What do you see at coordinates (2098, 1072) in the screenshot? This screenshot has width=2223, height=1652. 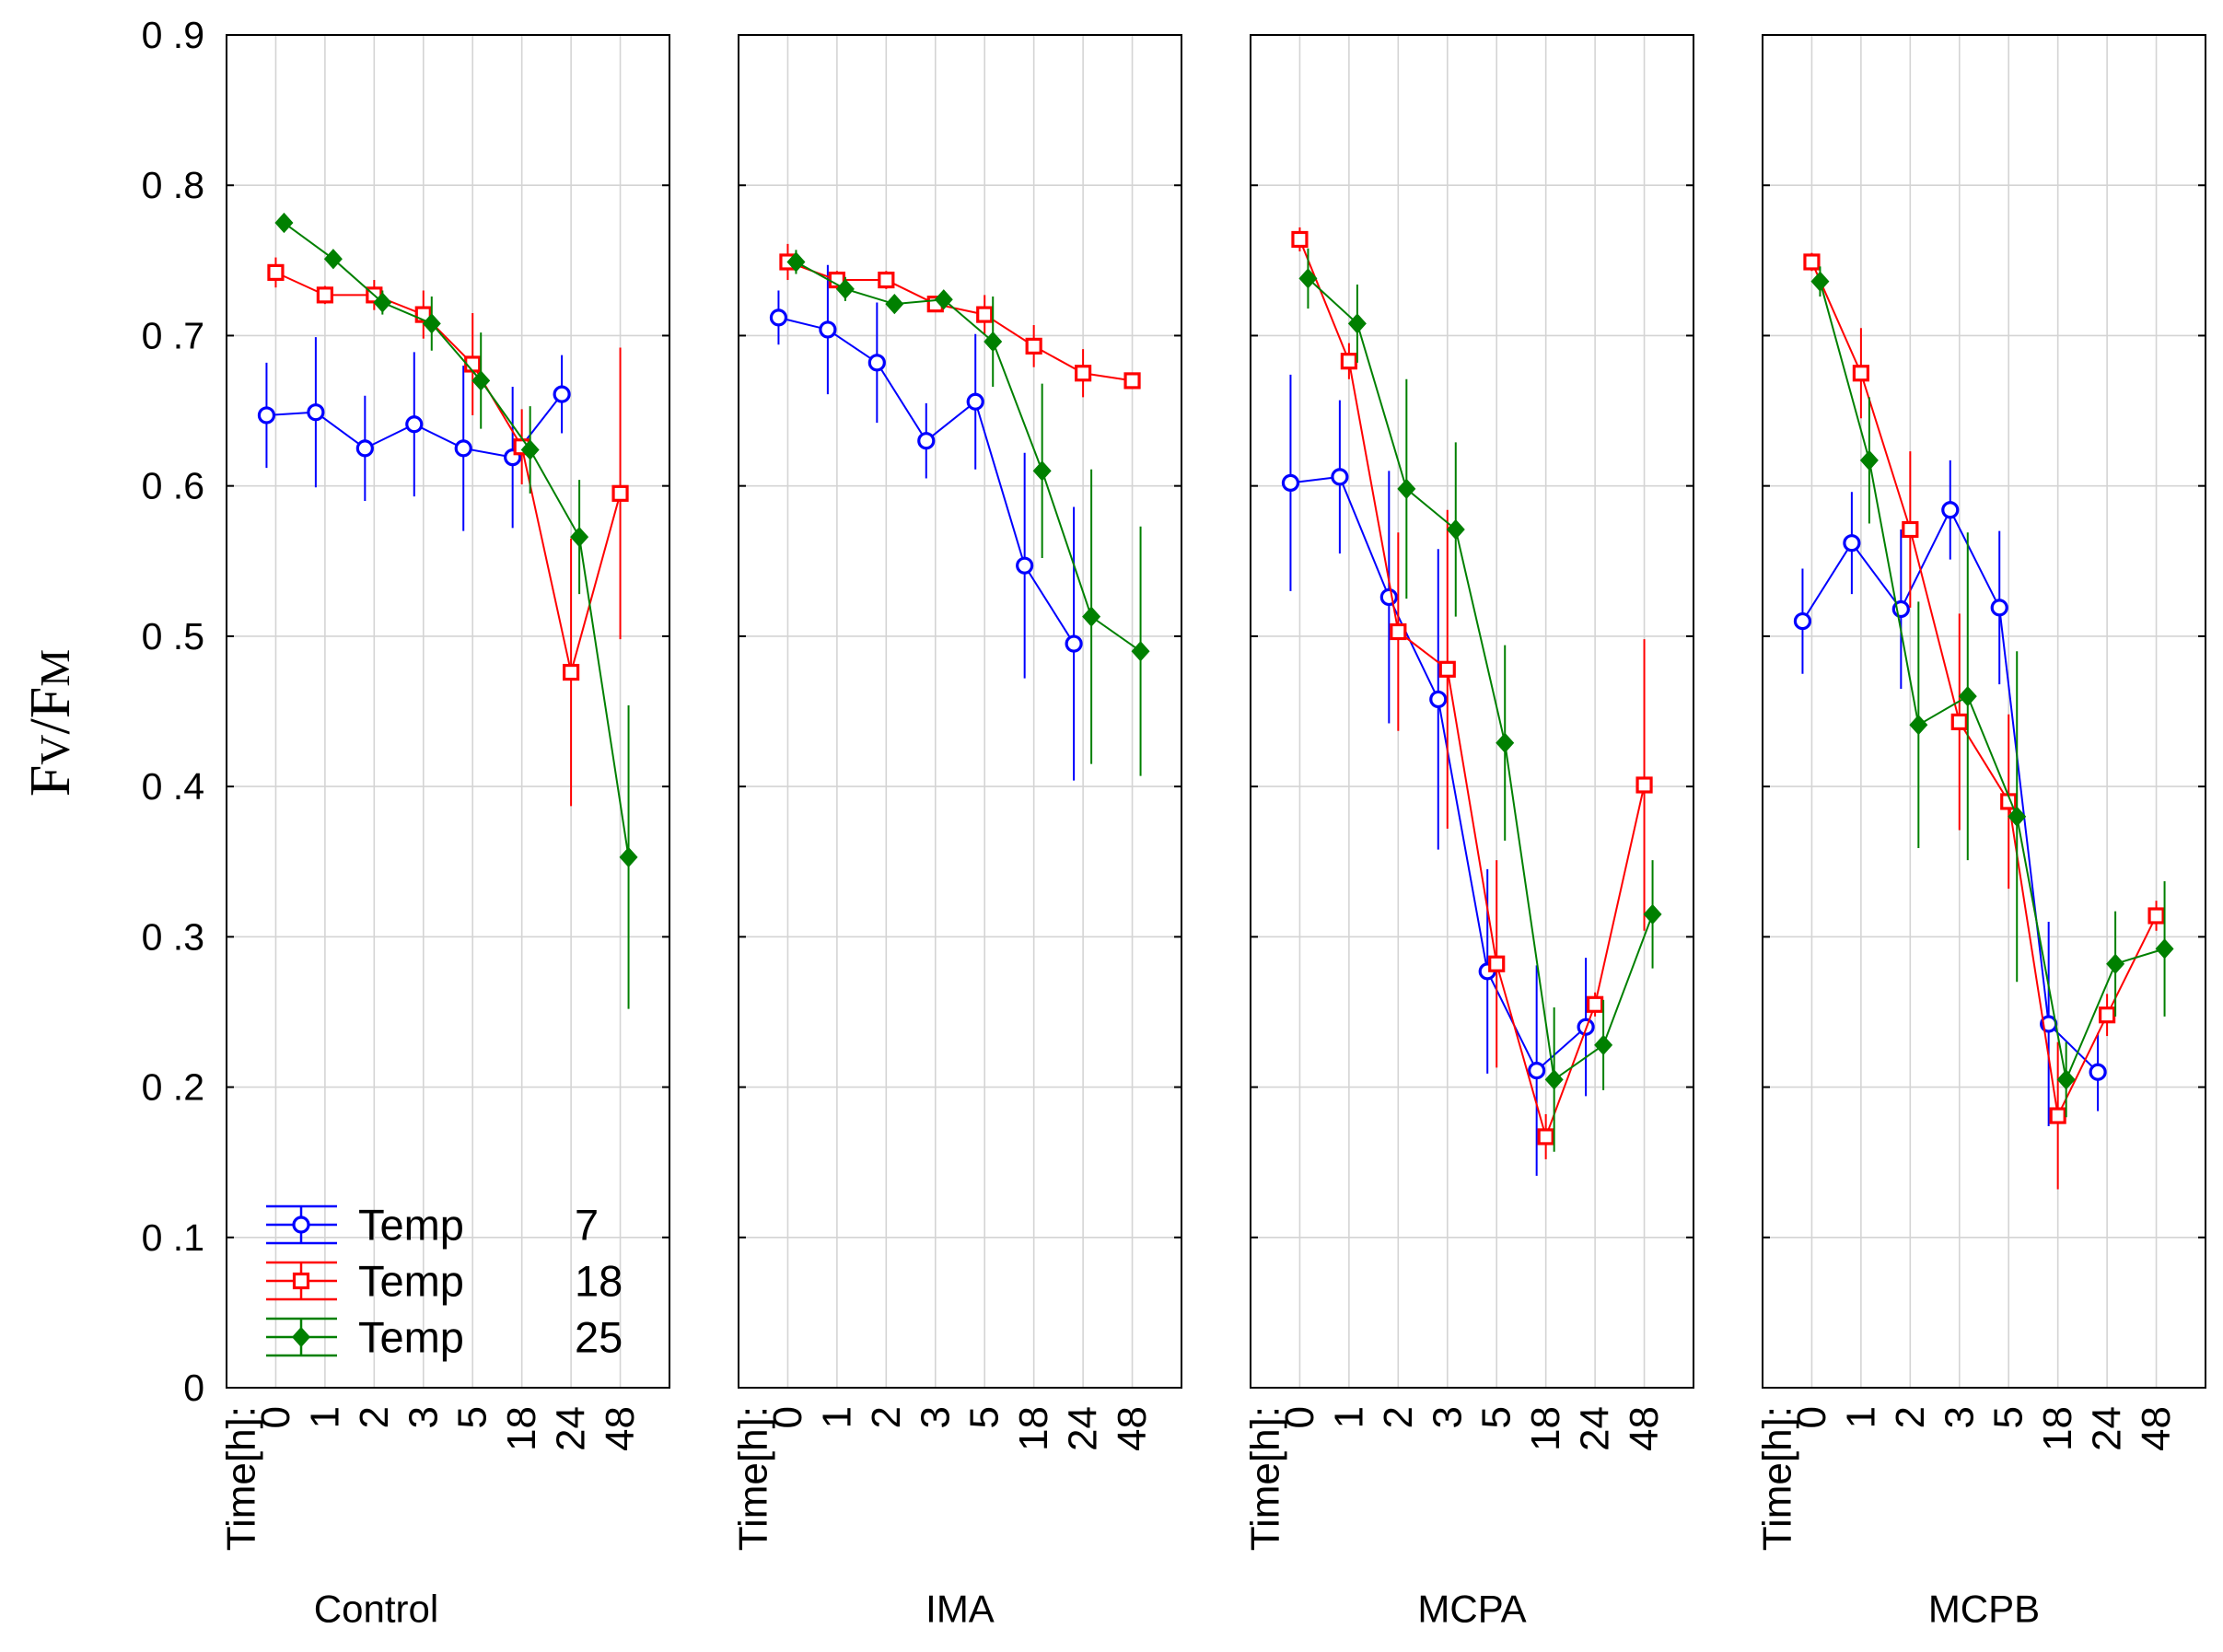 I see `point-mcpb-temp7-t24` at bounding box center [2098, 1072].